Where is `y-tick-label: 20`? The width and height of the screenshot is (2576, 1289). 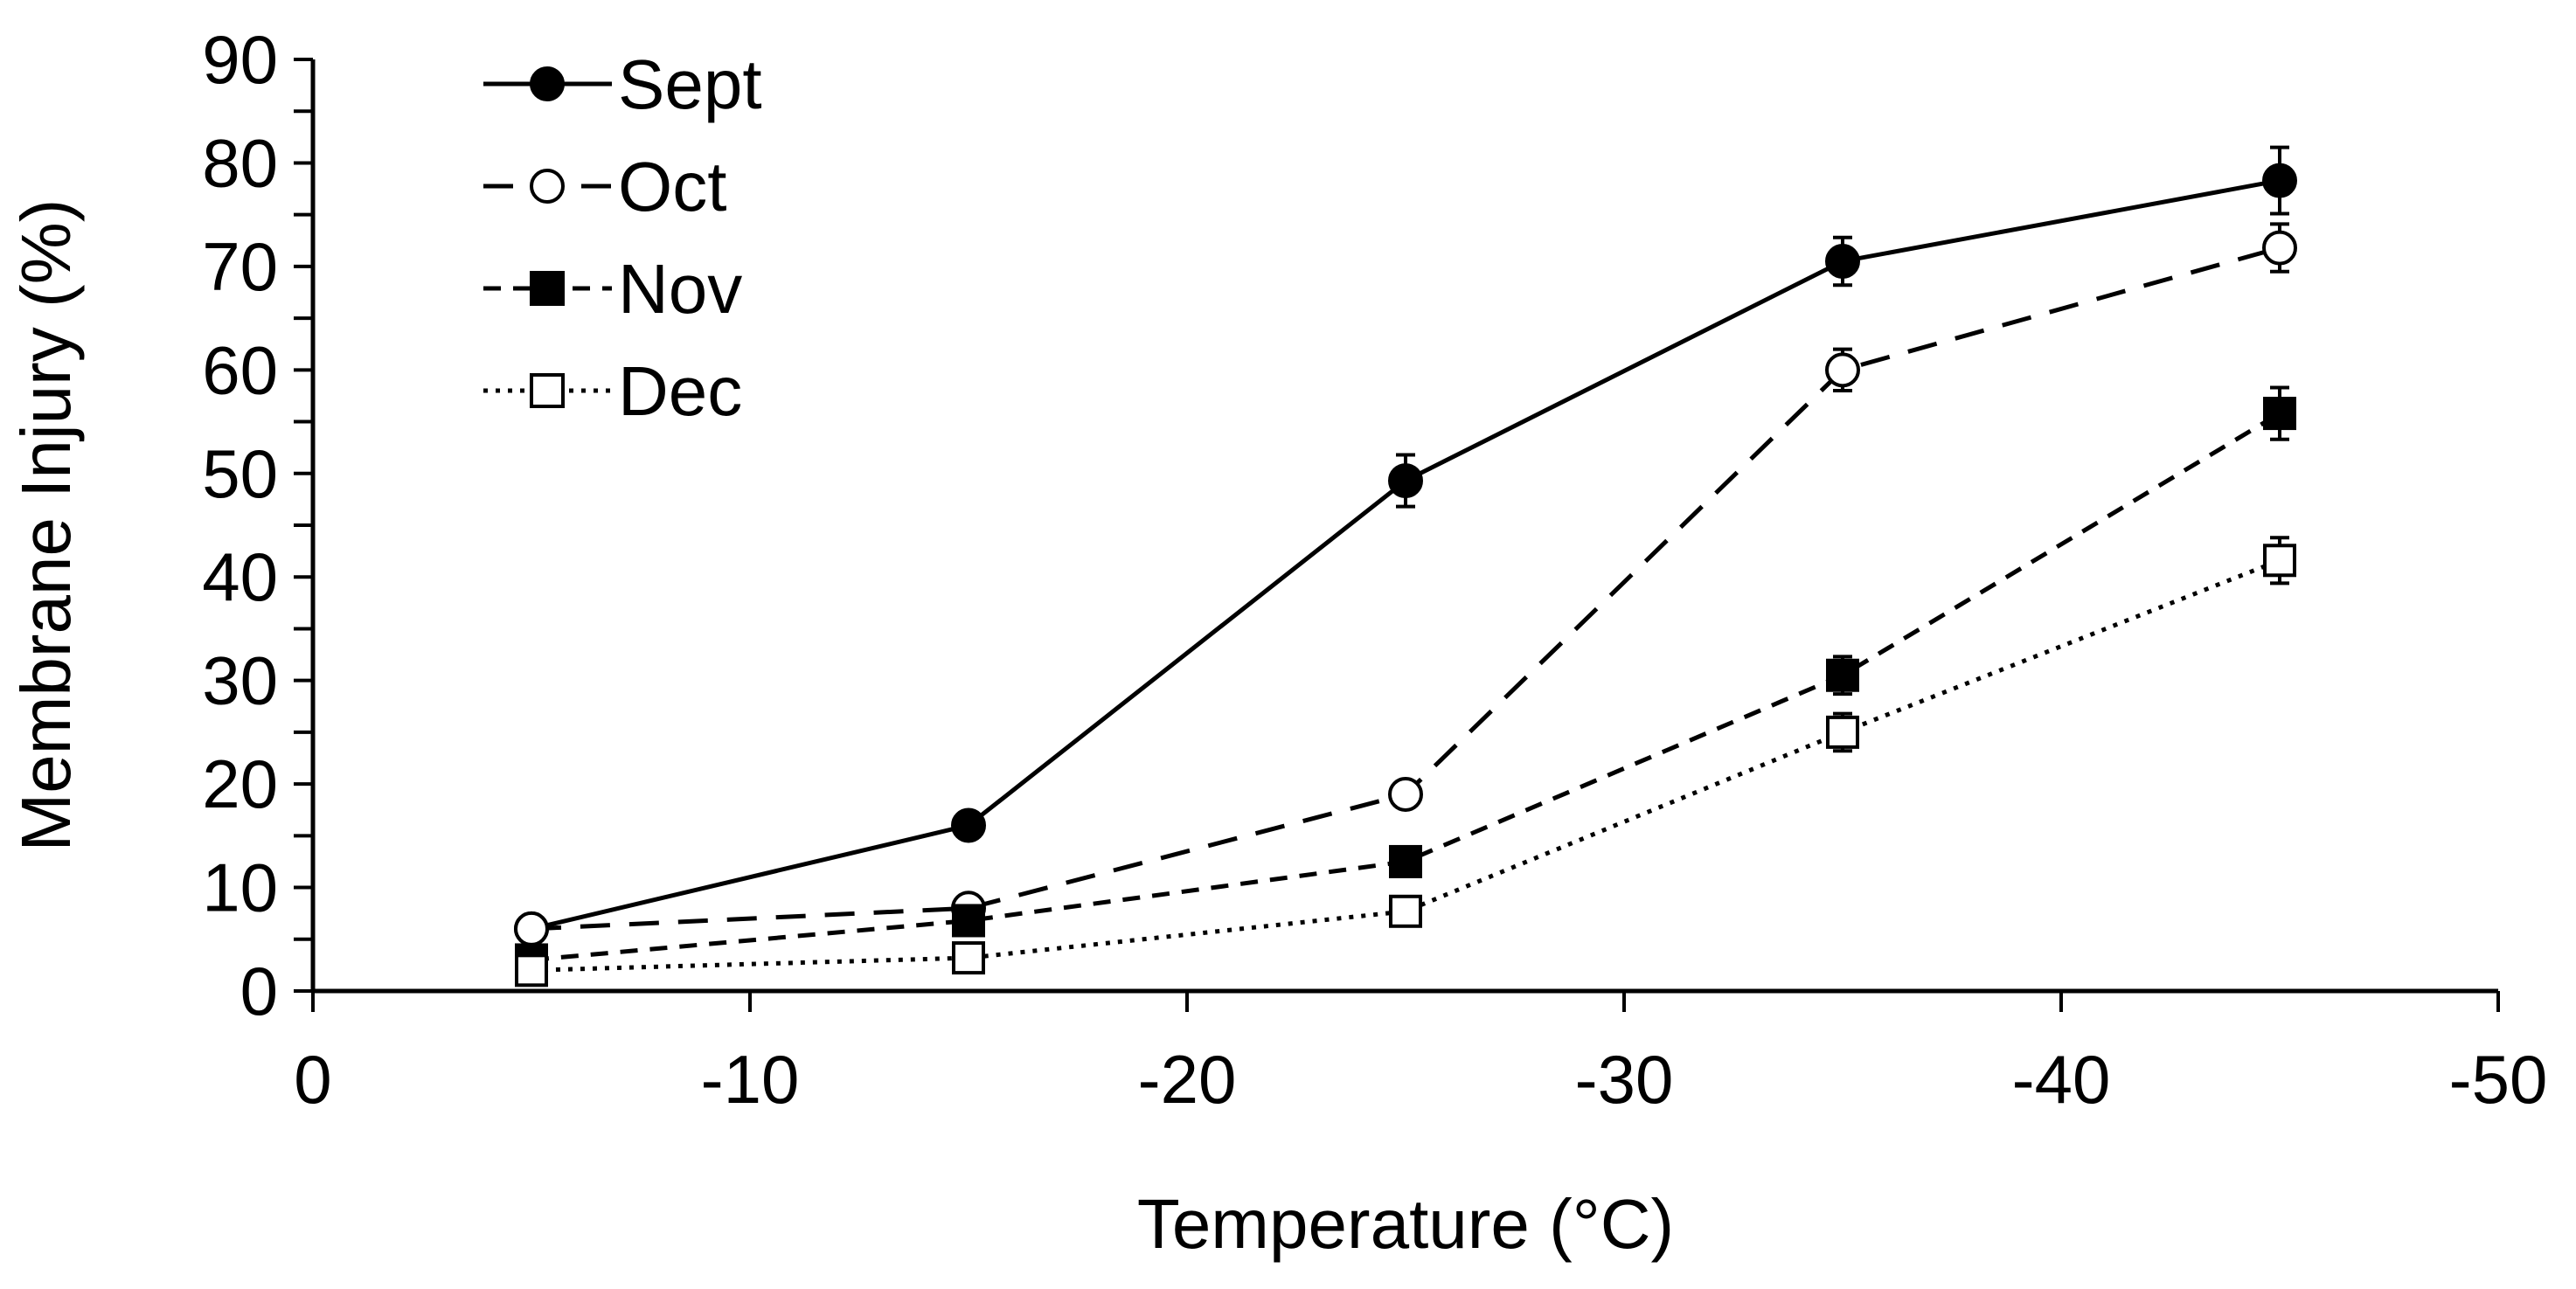
y-tick-label: 20 is located at coordinates (240, 783).